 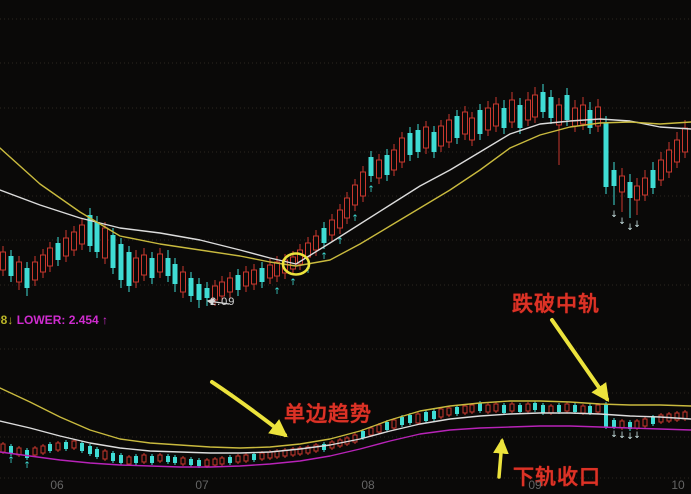 What do you see at coordinates (223, 302) in the screenshot?
I see `price-low-label: 2.09` at bounding box center [223, 302].